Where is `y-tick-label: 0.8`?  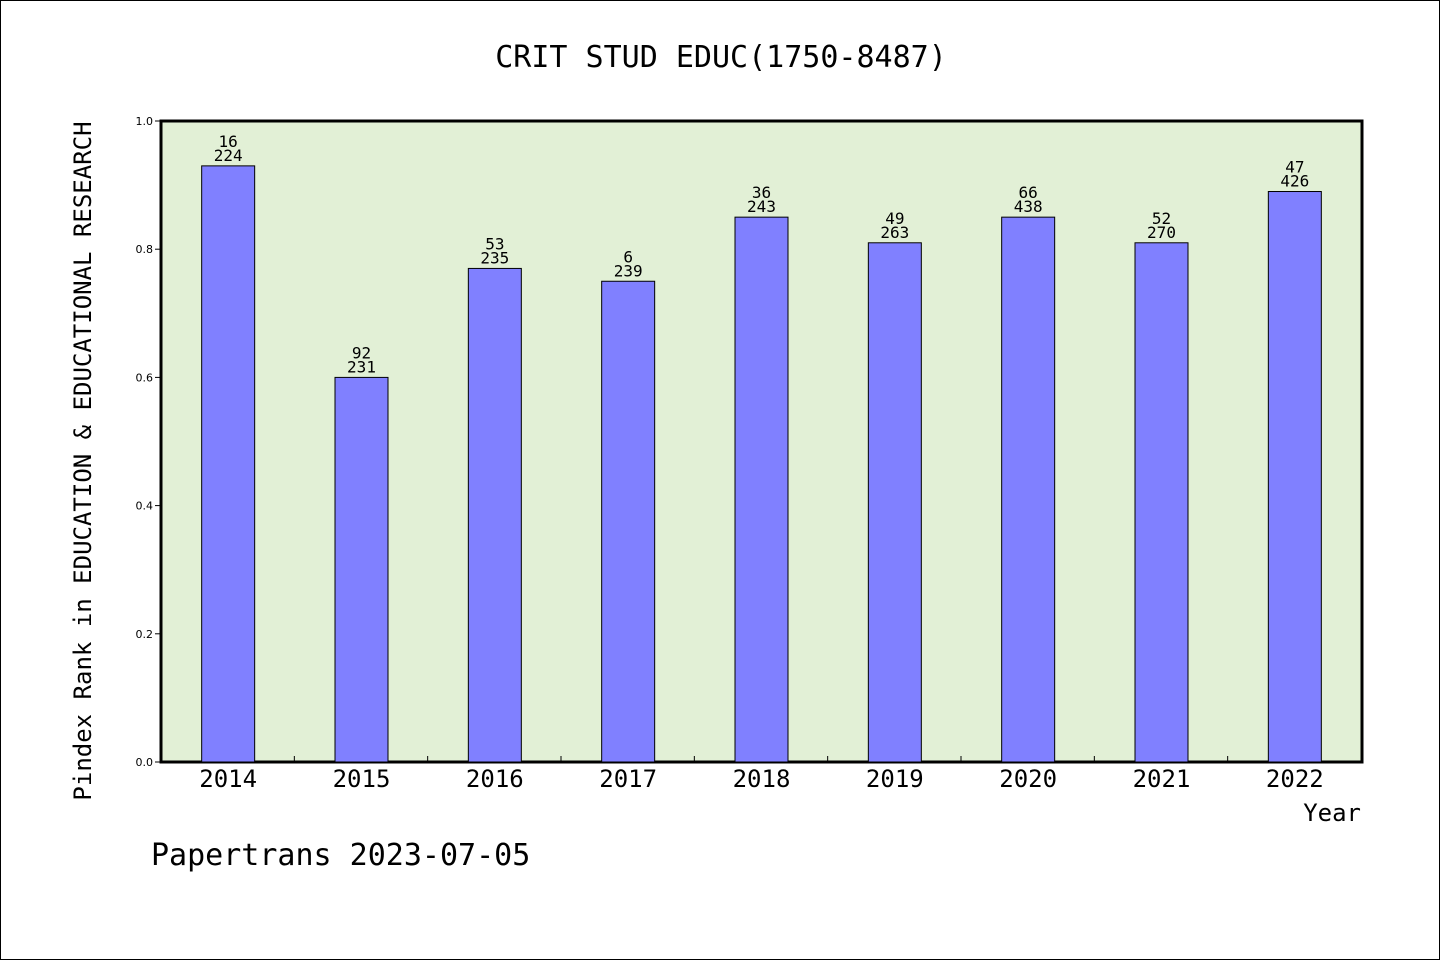 y-tick-label: 0.8 is located at coordinates (145, 249).